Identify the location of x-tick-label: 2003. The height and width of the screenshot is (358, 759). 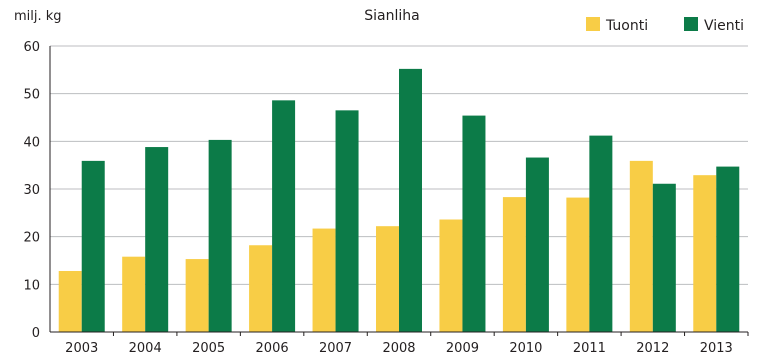
(81, 348).